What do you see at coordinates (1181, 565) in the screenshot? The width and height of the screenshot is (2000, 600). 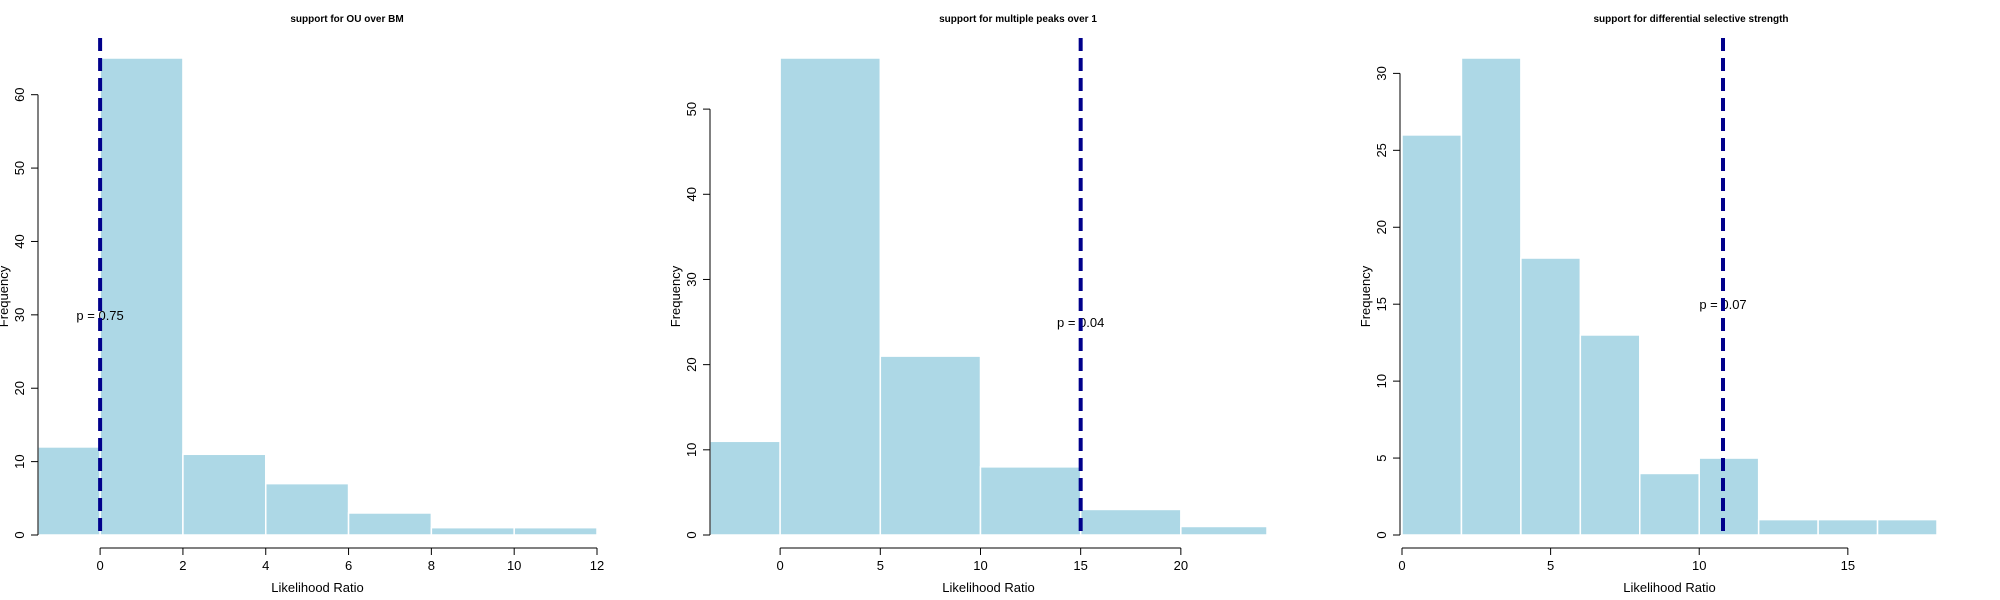 I see `x-tick-label: 20` at bounding box center [1181, 565].